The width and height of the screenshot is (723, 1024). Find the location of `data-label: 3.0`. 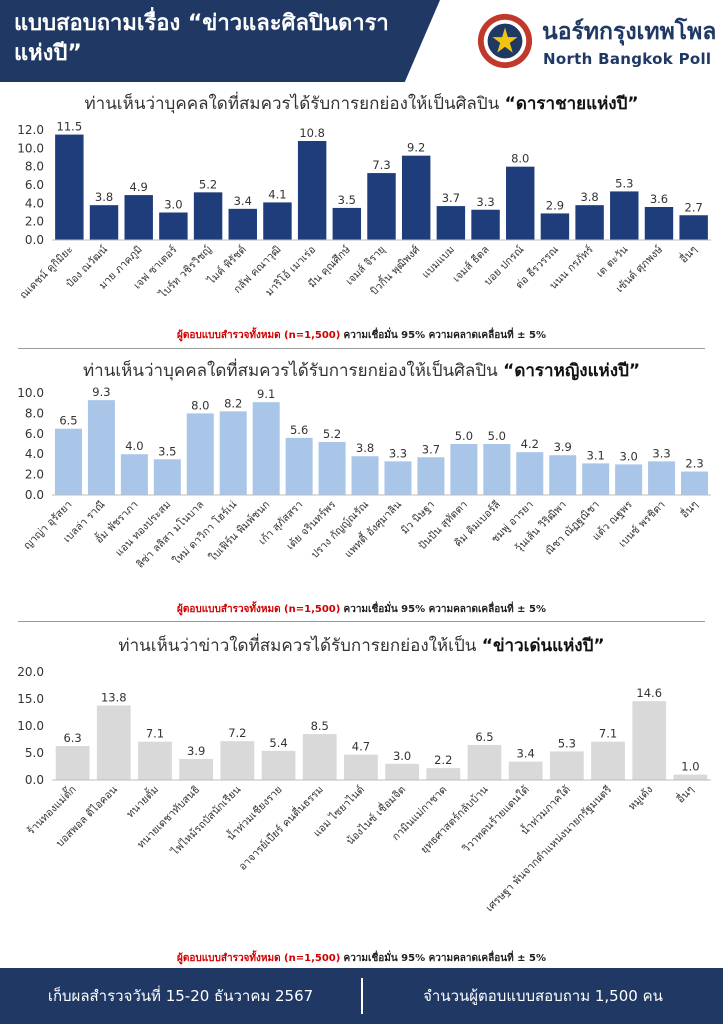

data-label: 3.0 is located at coordinates (173, 205).